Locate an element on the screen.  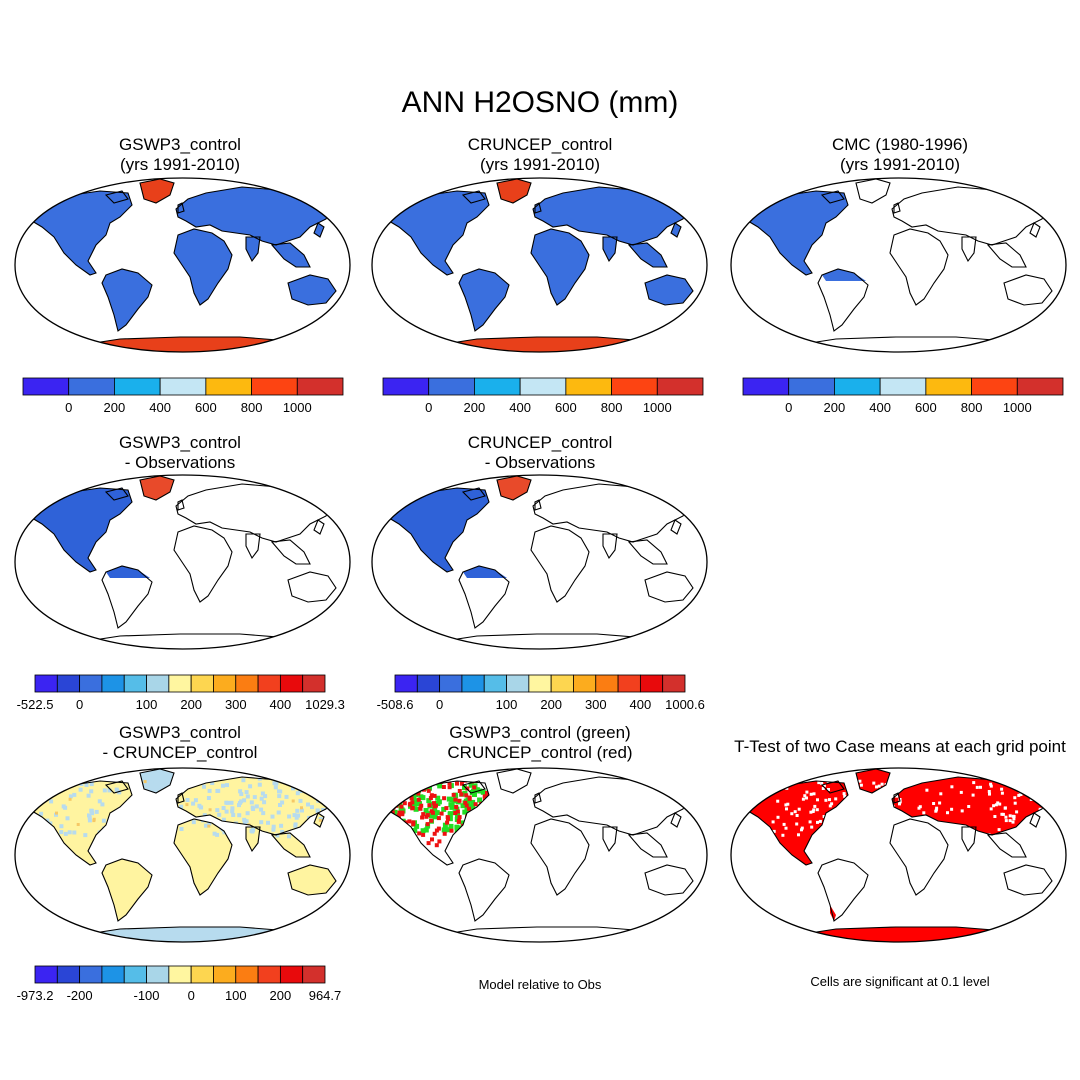
panel-title-cruncep: CRUNCEP_control (yrs 1991-2010) is located at coordinates (540, 155).